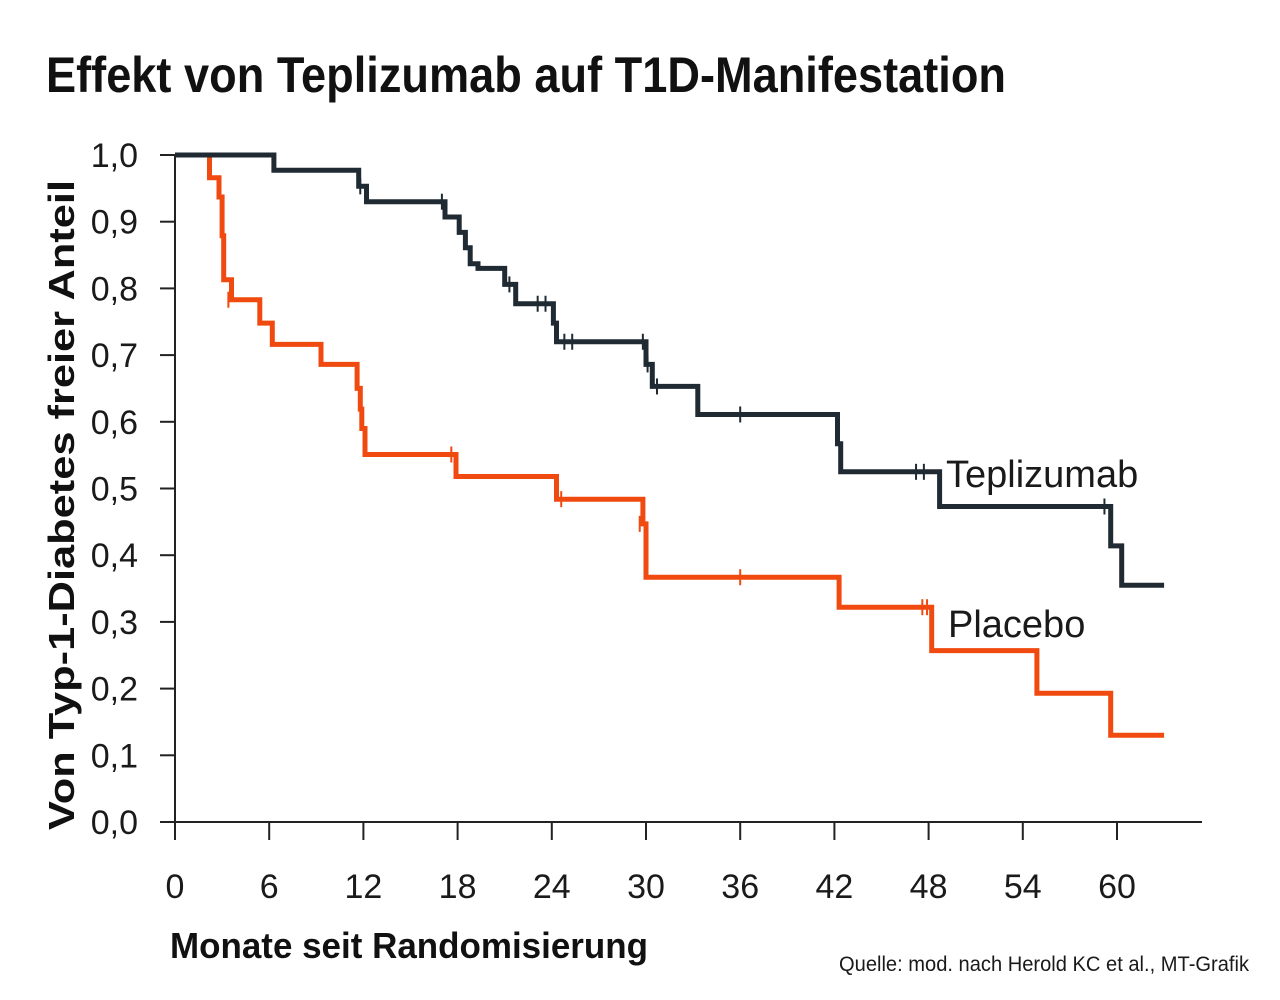  I want to click on x-tick-label: 6, so click(269, 887).